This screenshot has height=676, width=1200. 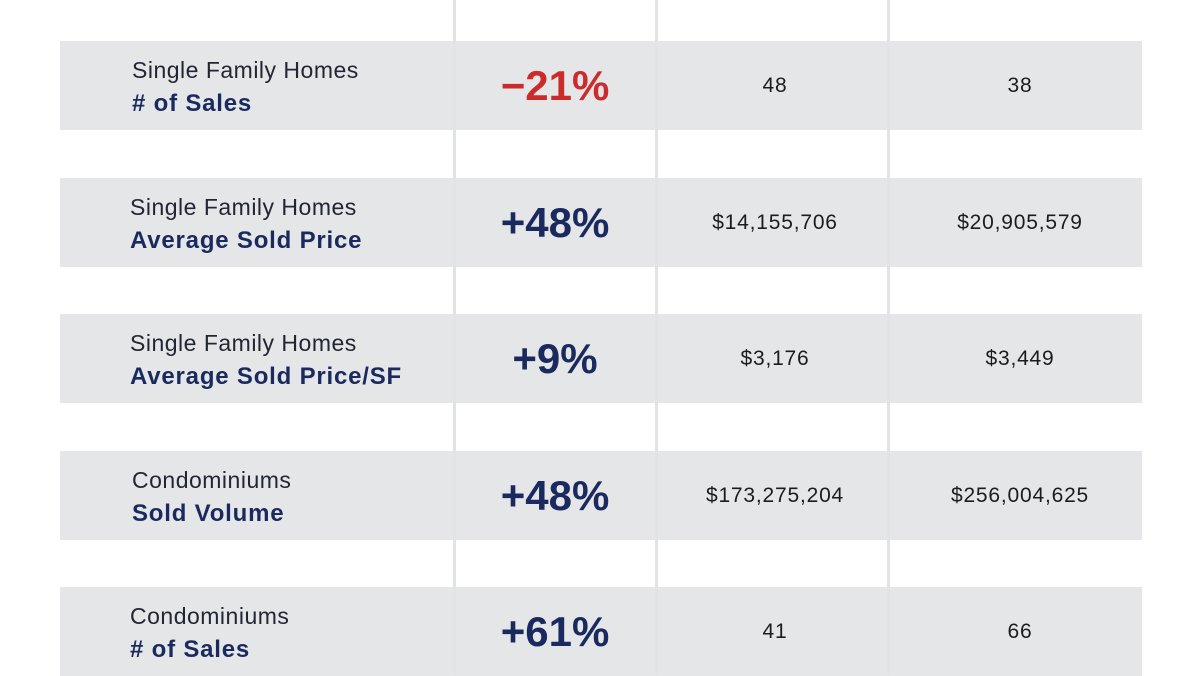 I want to click on value-previous: 41, so click(x=775, y=631).